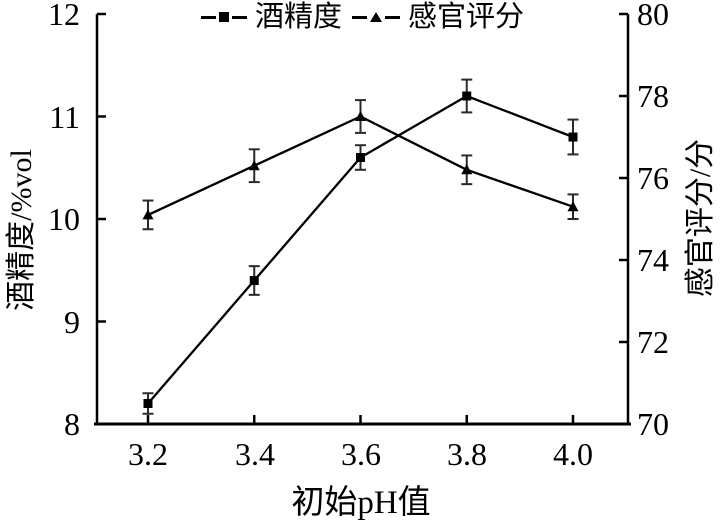  I want to click on left-axis-tick-label: 11, so click(64, 117).